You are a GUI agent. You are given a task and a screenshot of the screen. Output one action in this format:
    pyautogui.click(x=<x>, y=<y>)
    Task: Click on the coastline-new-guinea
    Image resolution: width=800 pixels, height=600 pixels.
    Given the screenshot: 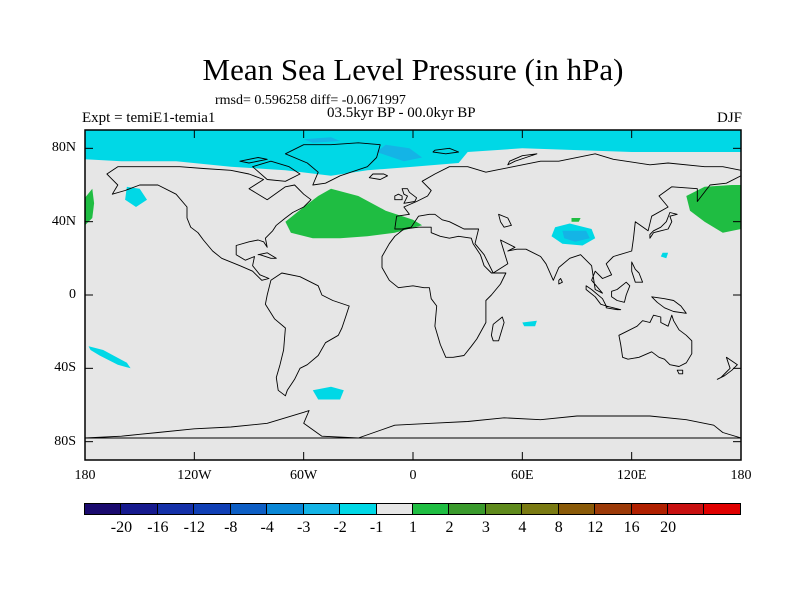 What is the action you would take?
    pyautogui.click(x=669, y=305)
    